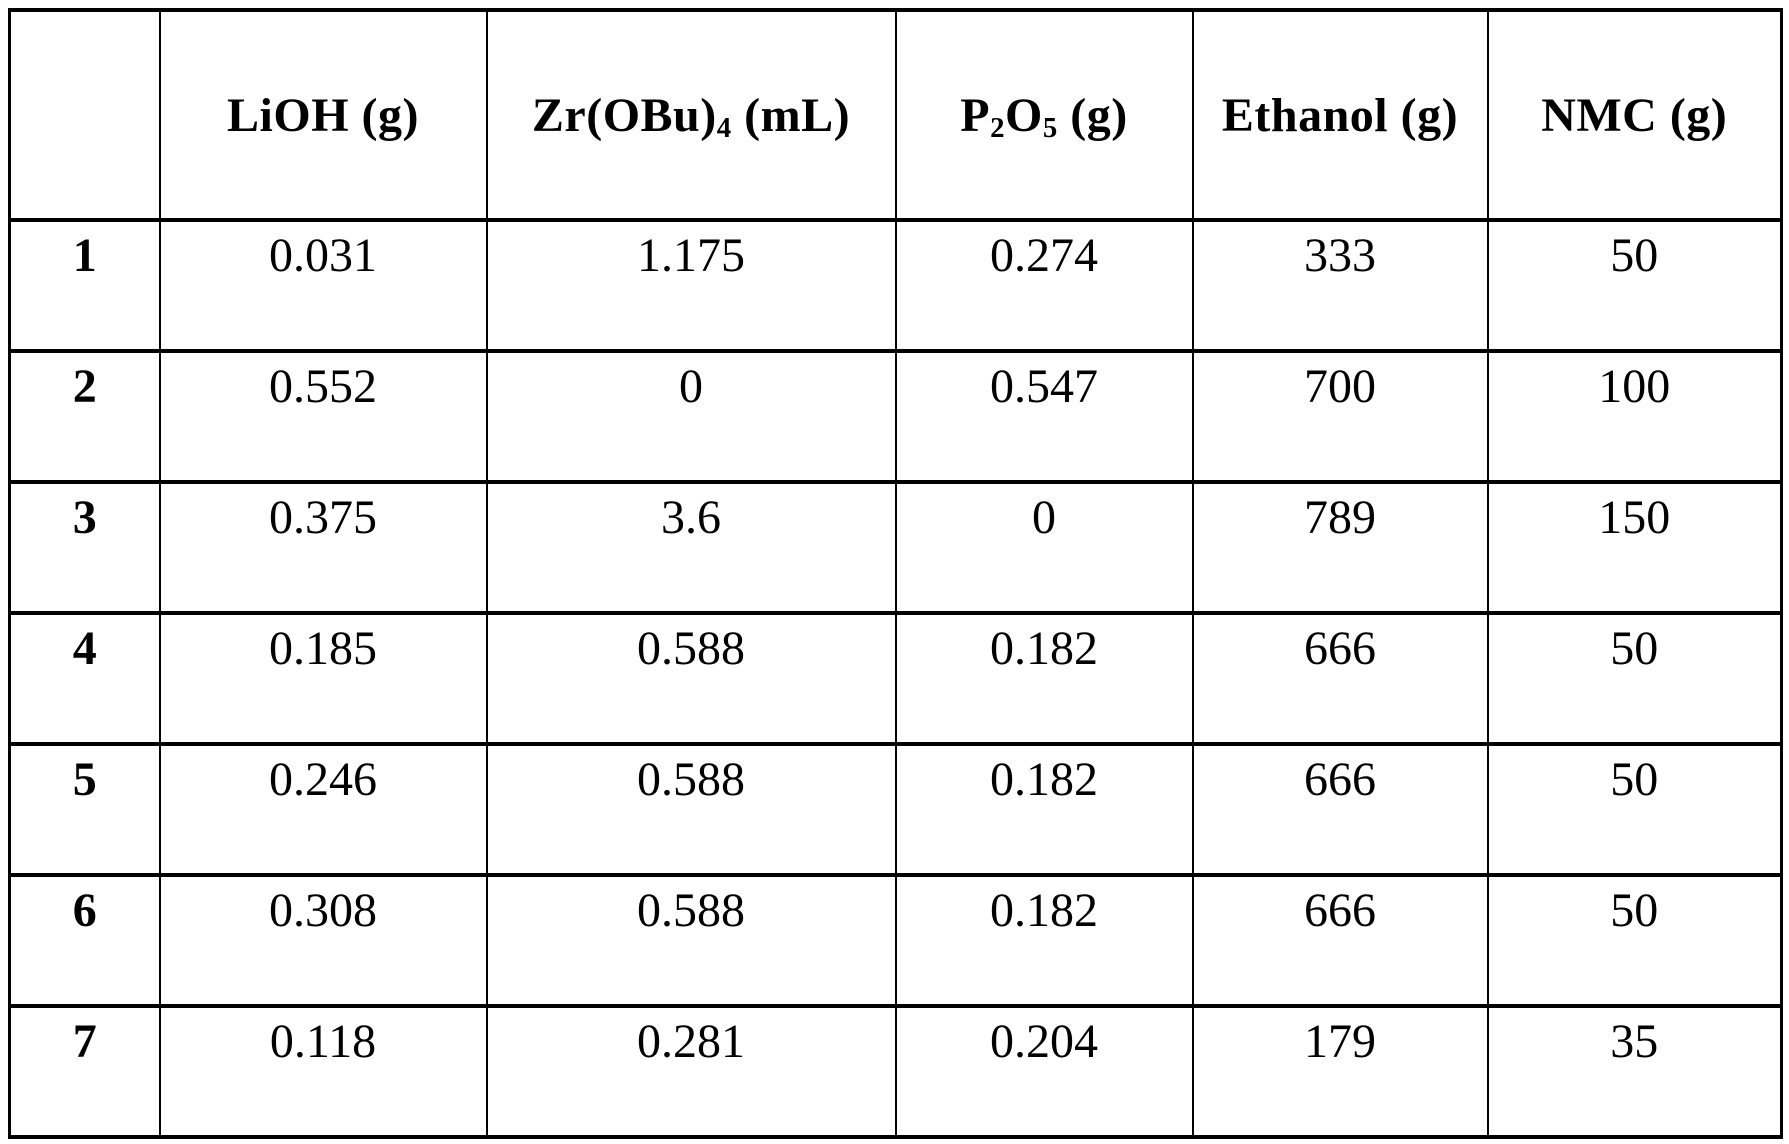 The height and width of the screenshot is (1144, 1789). What do you see at coordinates (84, 285) in the screenshot?
I see `row-number-cell: 1` at bounding box center [84, 285].